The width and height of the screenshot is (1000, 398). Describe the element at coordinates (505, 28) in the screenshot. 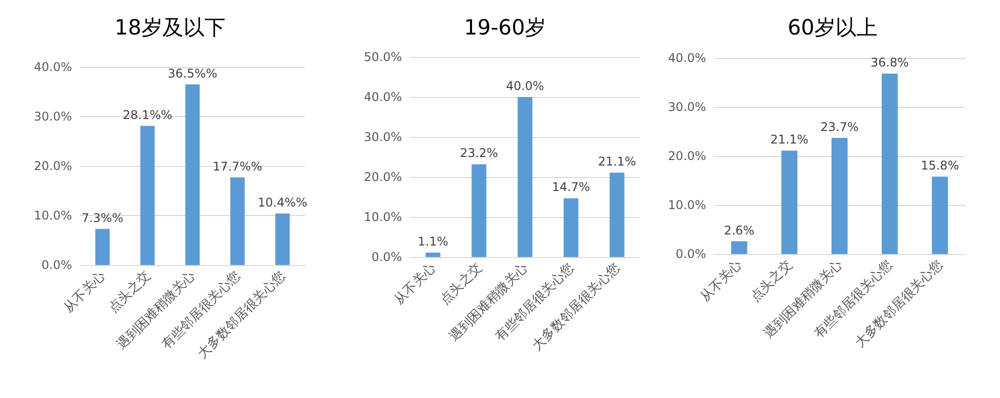

I see `chart-title: 19-60岁` at that location.